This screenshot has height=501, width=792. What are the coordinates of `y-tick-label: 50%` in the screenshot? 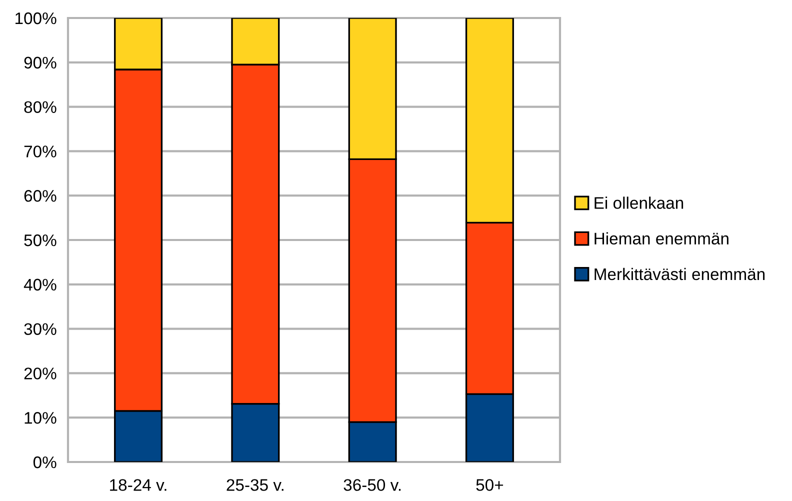 It's located at (40, 240).